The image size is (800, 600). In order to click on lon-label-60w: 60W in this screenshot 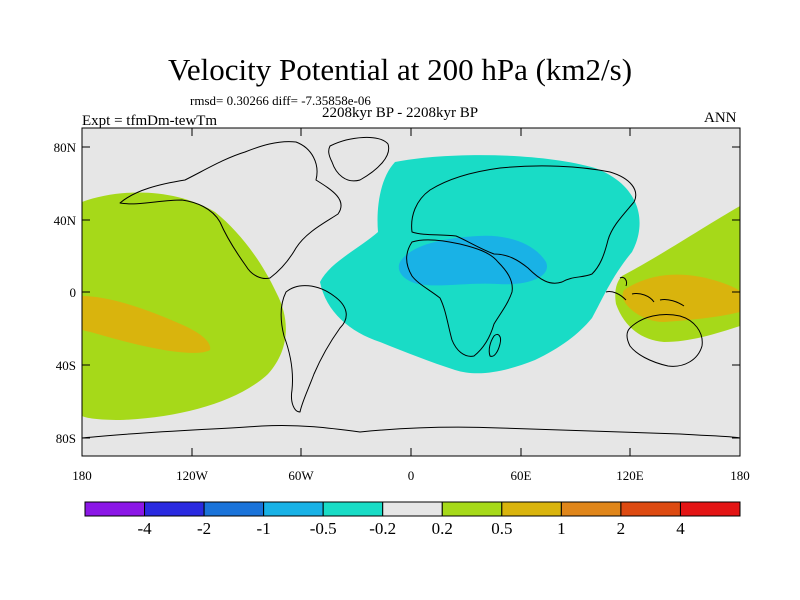, I will do `click(301, 475)`.